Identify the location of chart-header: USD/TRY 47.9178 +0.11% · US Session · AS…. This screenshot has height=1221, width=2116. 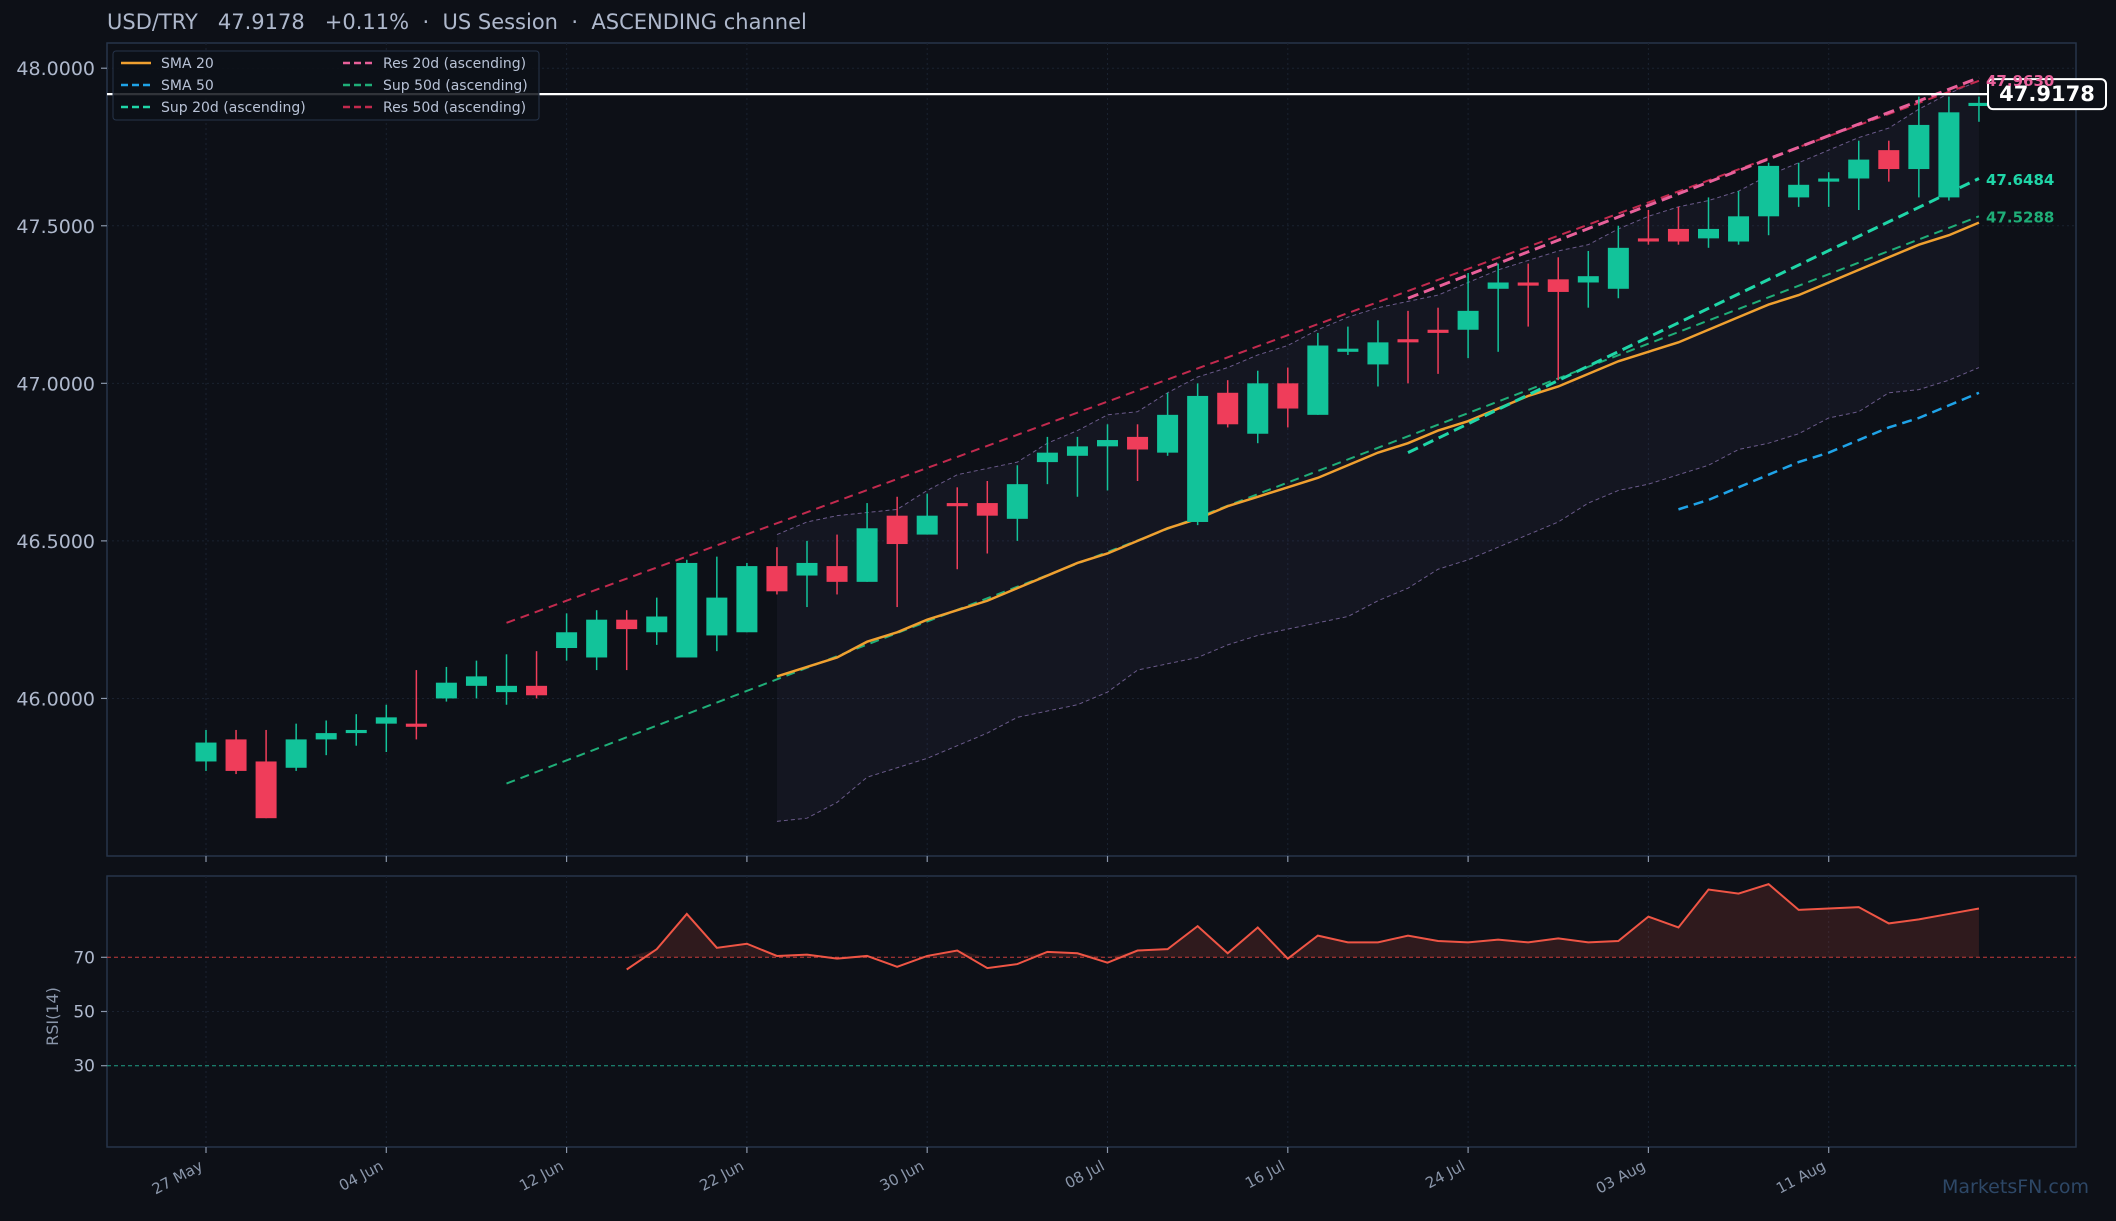
(457, 22).